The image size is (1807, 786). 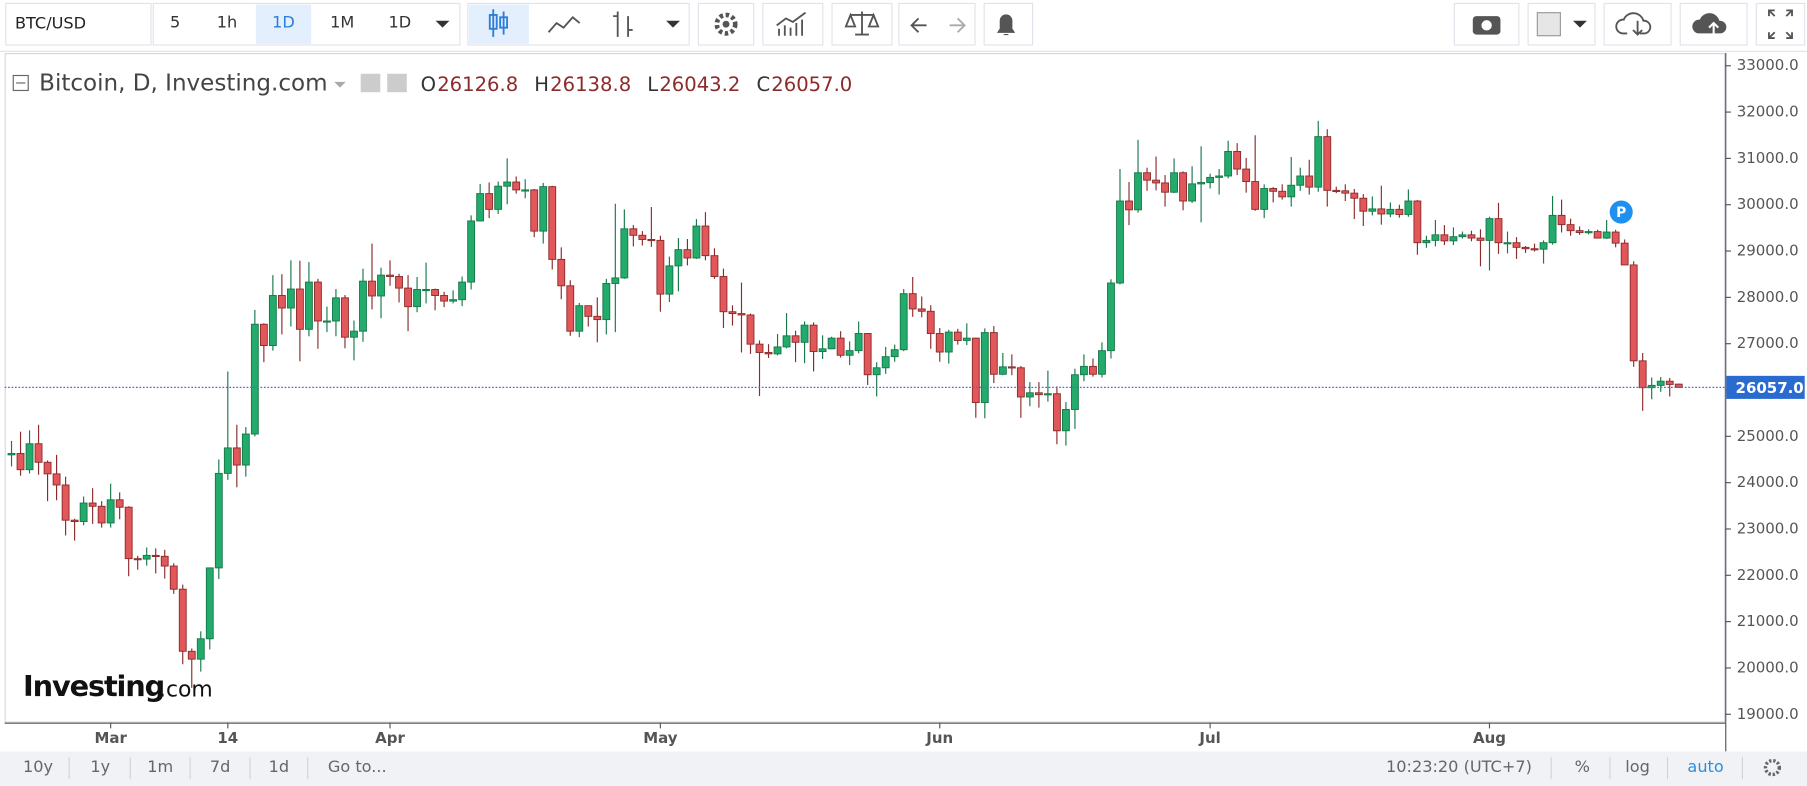 I want to click on eye-icon, so click(x=370, y=83).